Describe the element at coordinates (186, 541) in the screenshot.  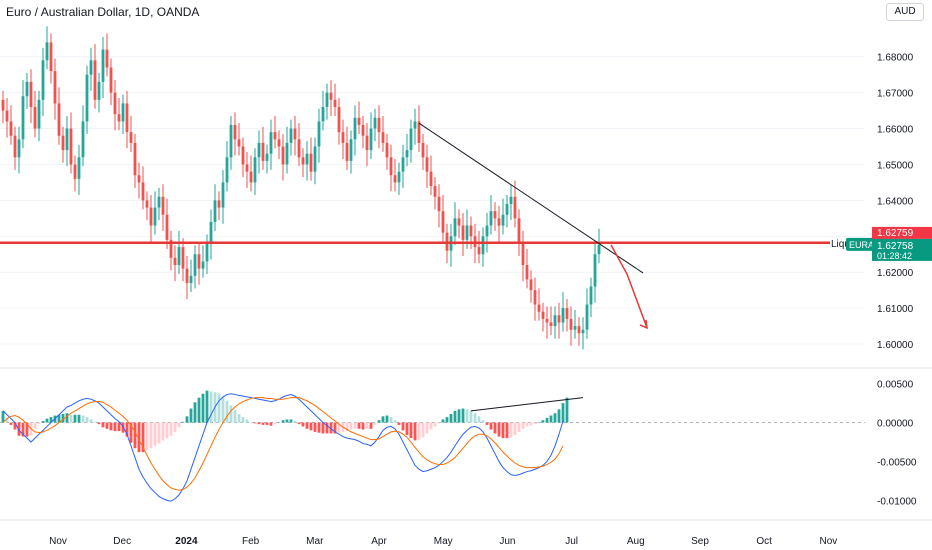
I see `time-tick-label: 2024` at that location.